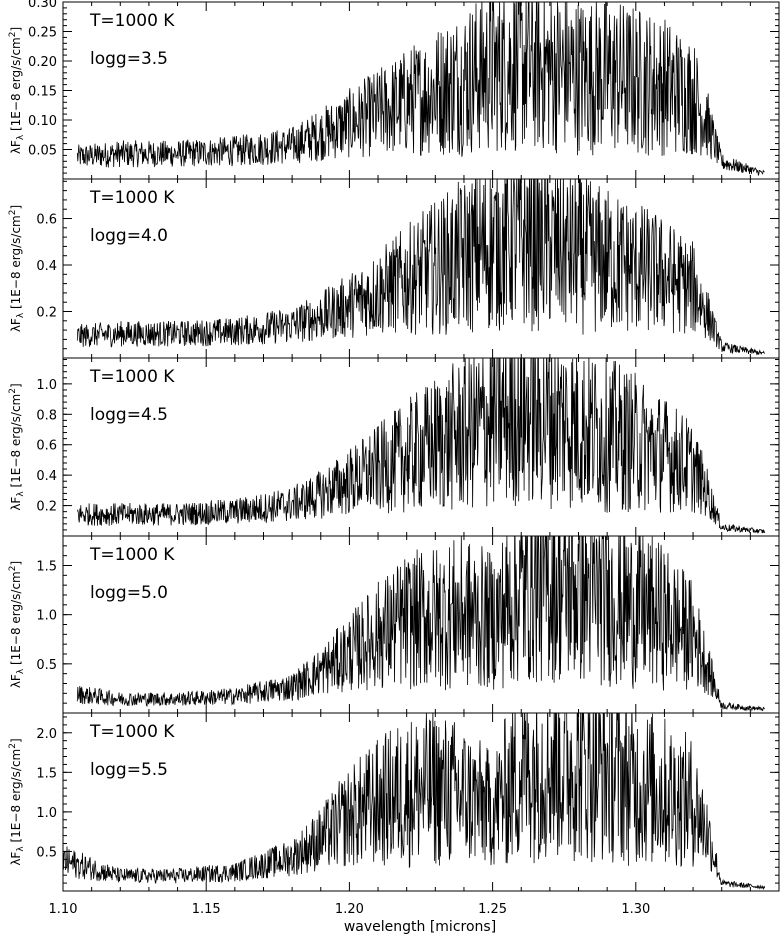  I want to click on x-tick-label: 1.20, so click(349, 909).